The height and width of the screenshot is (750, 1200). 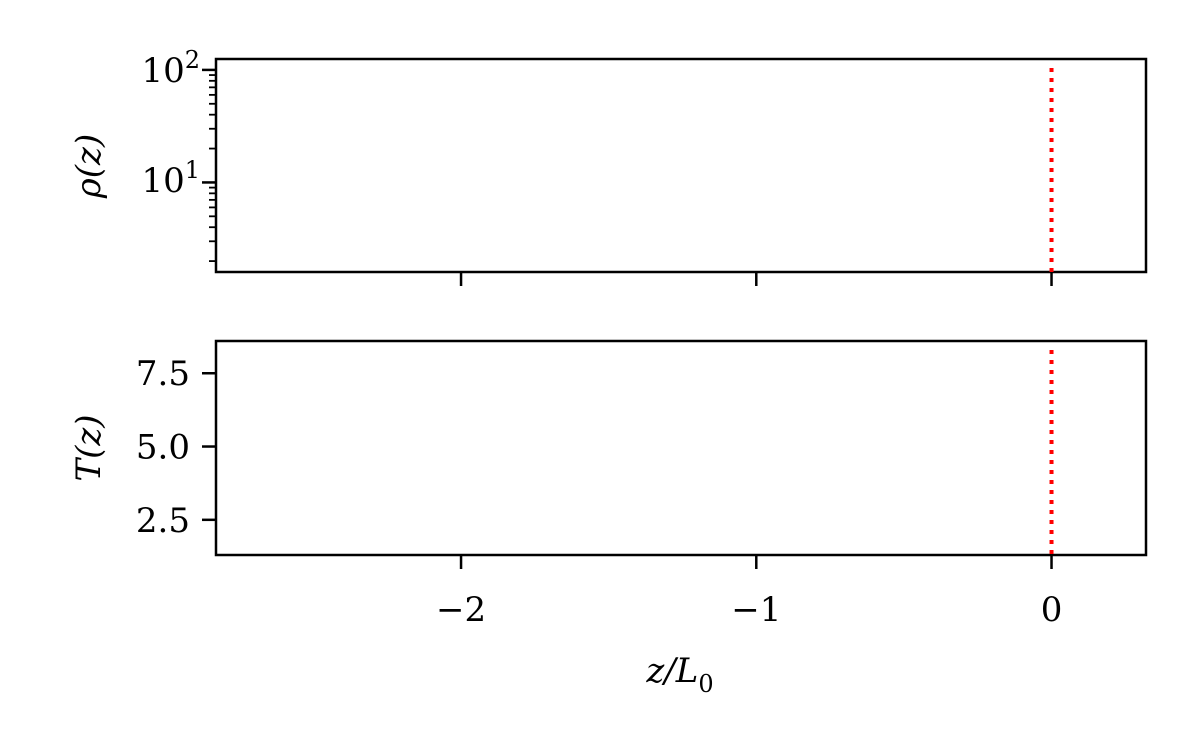 I want to click on temperature-ytick-label: 2.5, so click(x=163, y=521).